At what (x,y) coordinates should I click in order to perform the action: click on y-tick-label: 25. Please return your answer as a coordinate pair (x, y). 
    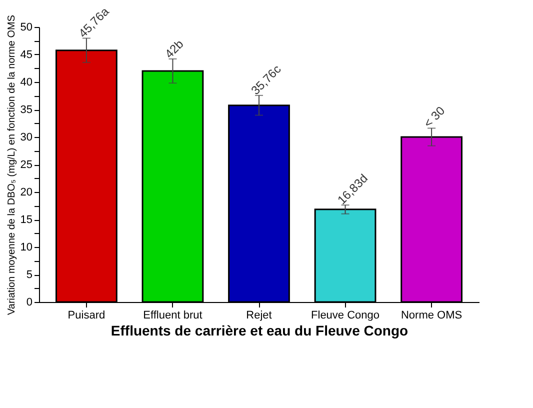
    Looking at the image, I should click on (26, 165).